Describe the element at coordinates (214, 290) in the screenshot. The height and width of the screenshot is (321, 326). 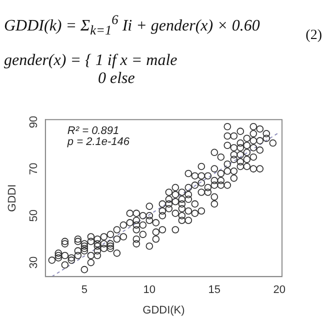
I see `x-tick-label: 15` at that location.